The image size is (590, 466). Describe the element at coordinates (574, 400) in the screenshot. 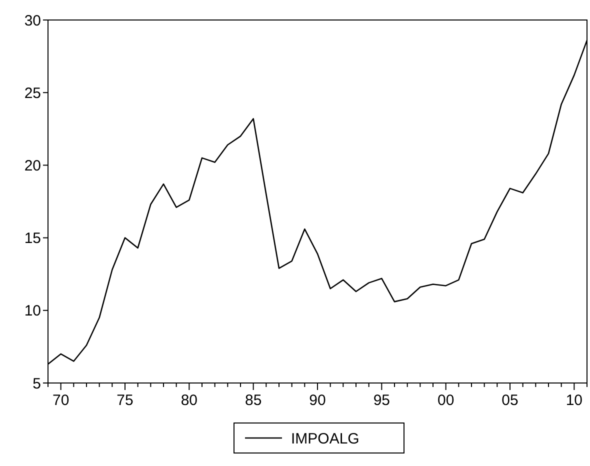

I see `x-tick-label: 10` at that location.